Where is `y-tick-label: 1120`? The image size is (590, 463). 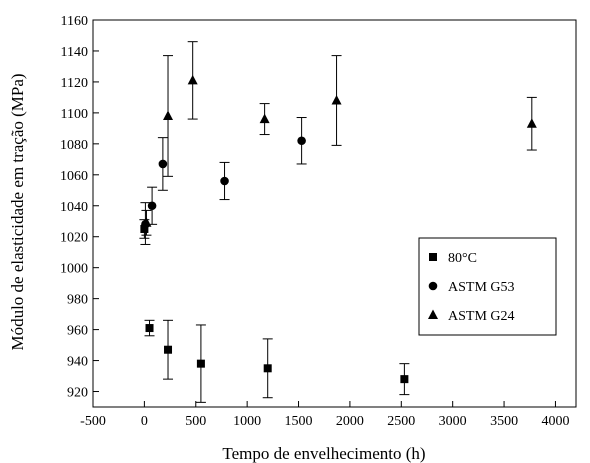
y-tick-label: 1120 is located at coordinates (74, 83).